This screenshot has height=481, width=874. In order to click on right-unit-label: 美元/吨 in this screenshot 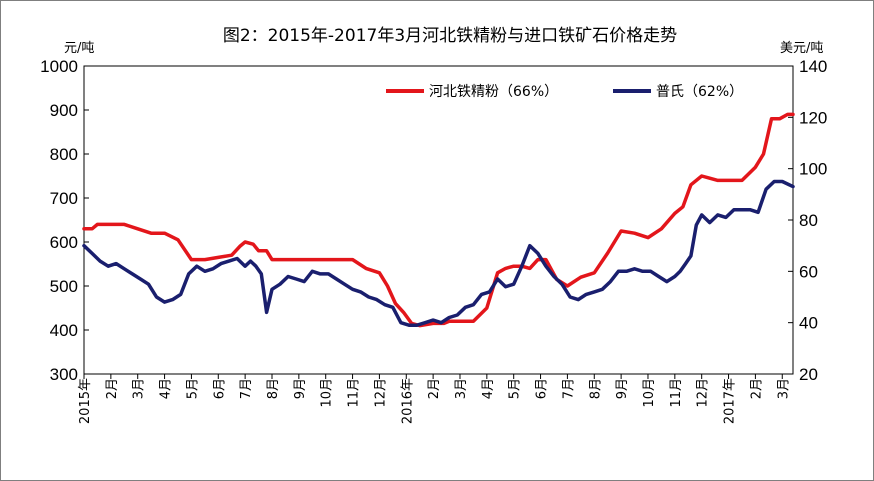, I will do `click(801, 48)`.